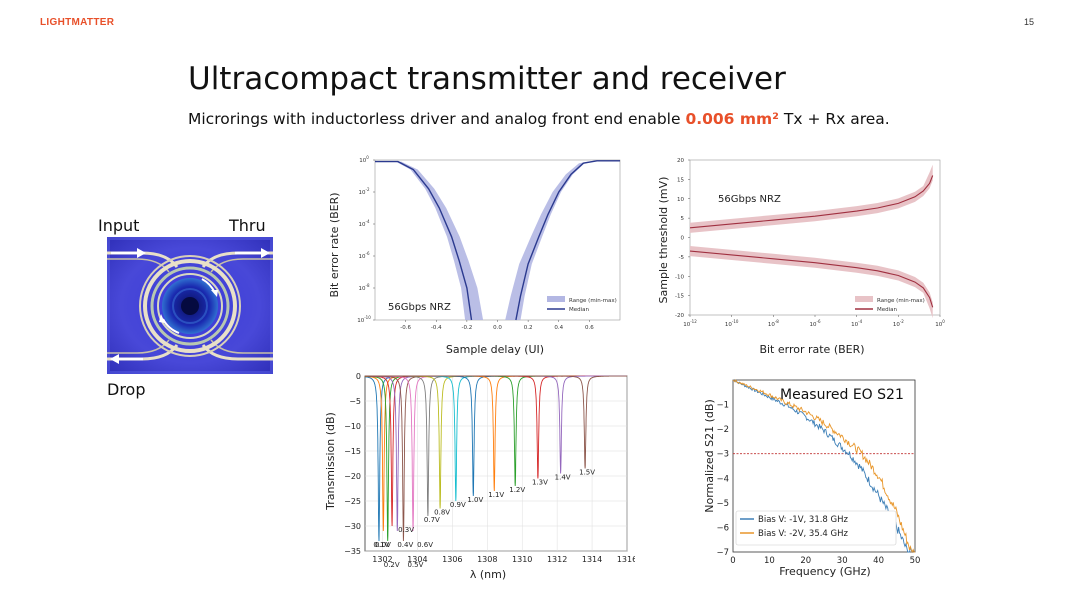  Describe the element at coordinates (528, 328) in the screenshot. I see `ber-x-tick-label: 0.2` at that location.